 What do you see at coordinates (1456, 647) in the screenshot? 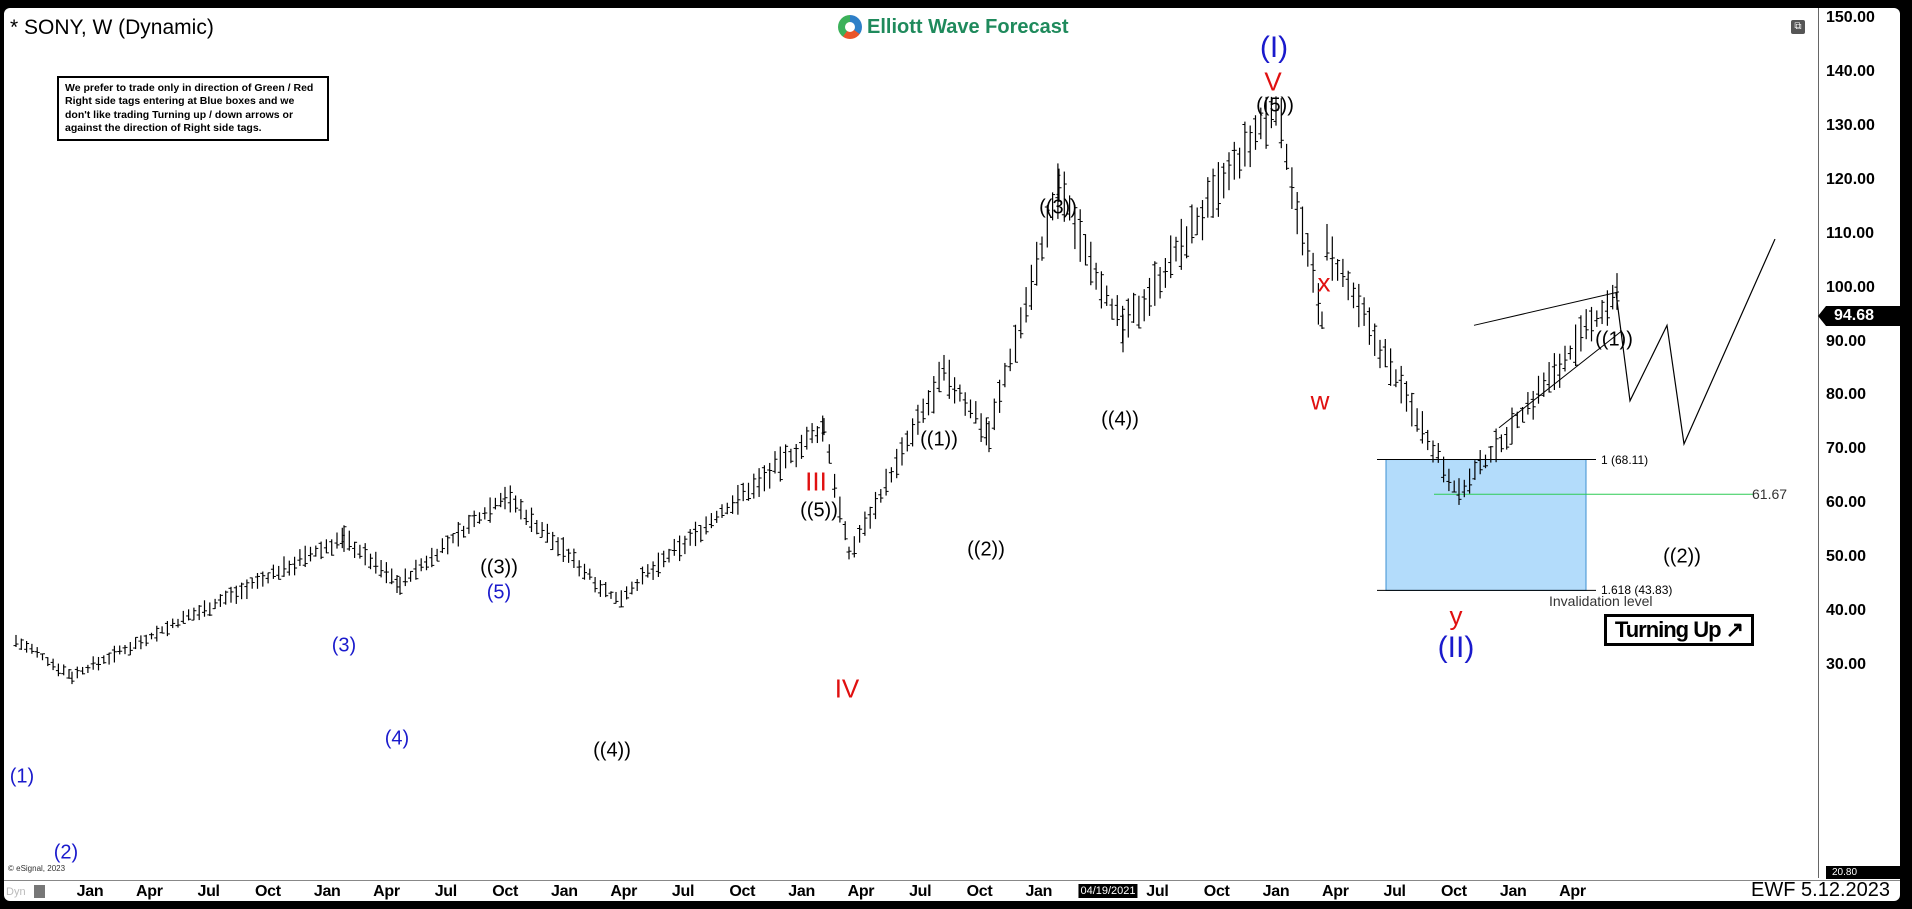
I see `wave-label: (II)` at bounding box center [1456, 647].